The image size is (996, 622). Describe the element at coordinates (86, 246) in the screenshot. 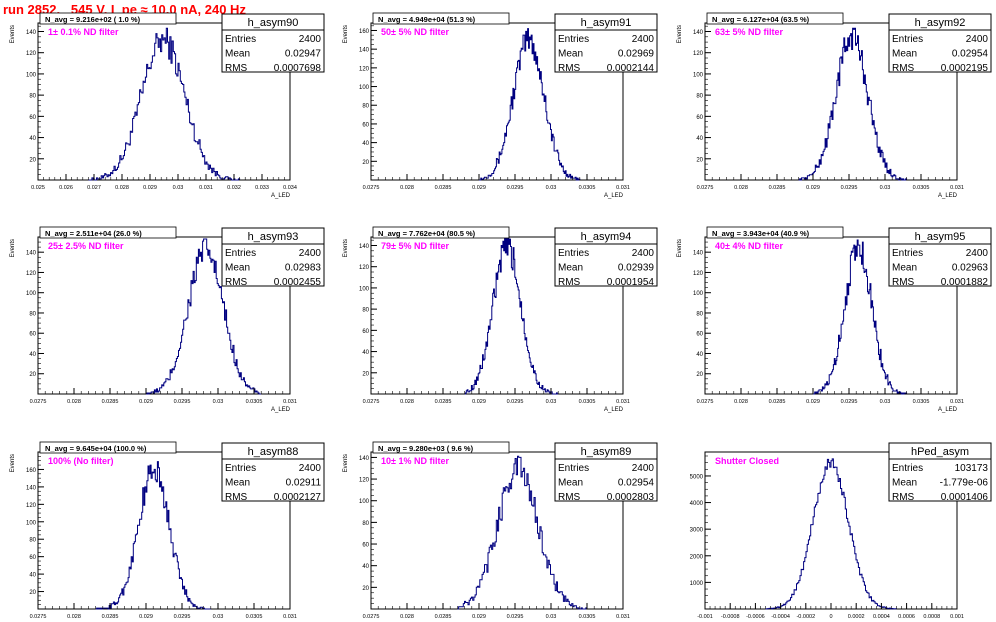

I see `filter-label: 25± 2.5% ND filter` at that location.